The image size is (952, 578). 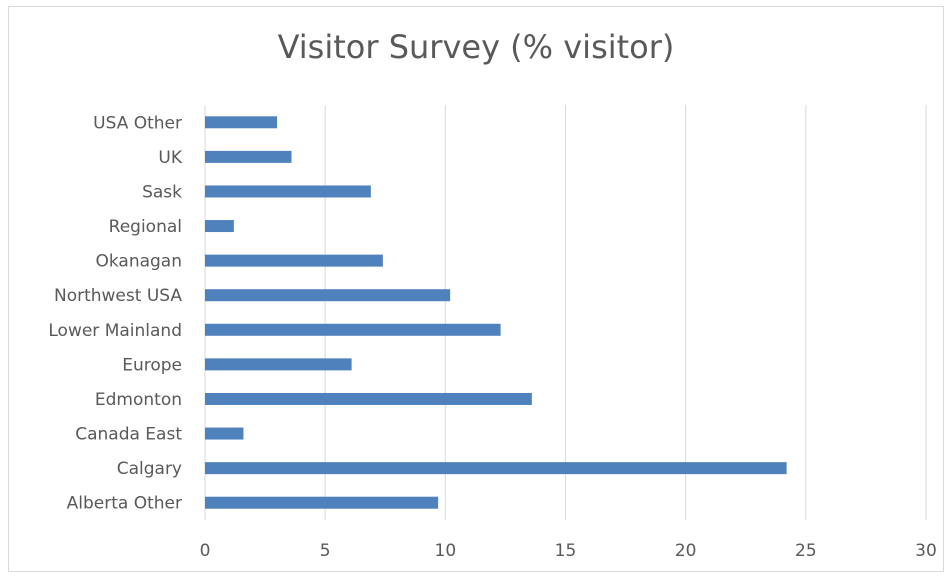 I want to click on x-tick-label: 15, so click(x=566, y=551).